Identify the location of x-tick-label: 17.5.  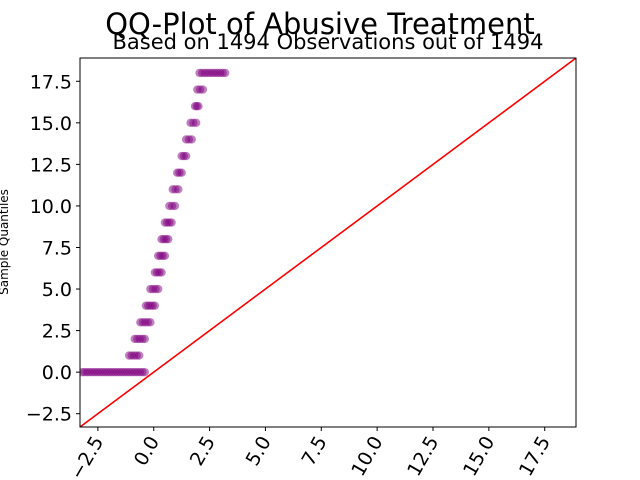
(535, 456).